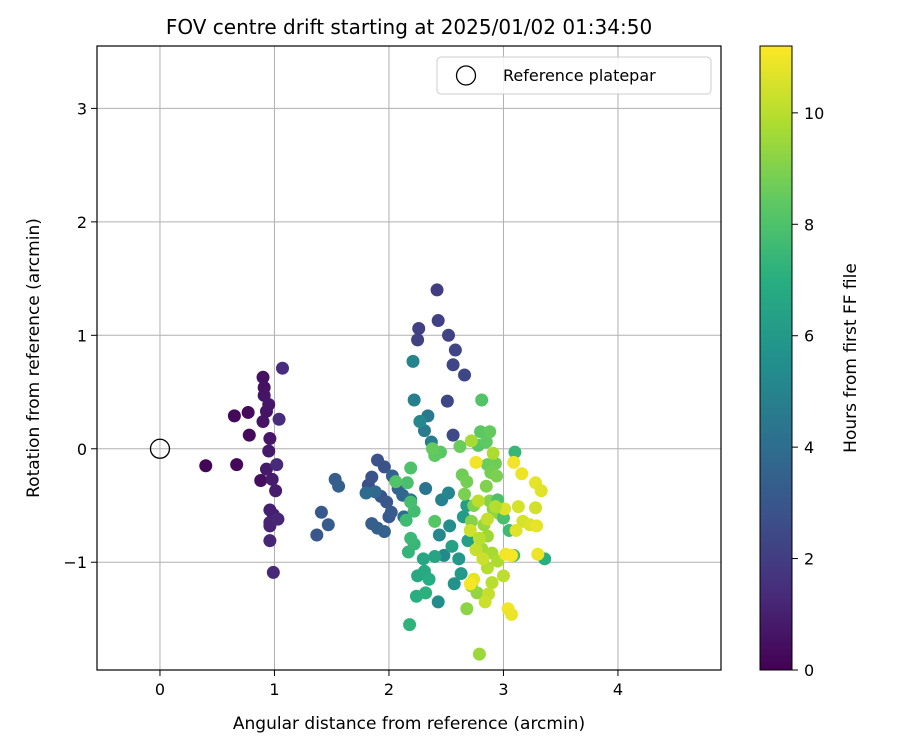 This screenshot has width=900, height=750. What do you see at coordinates (82, 108) in the screenshot?
I see `y-tick-label: 3` at bounding box center [82, 108].